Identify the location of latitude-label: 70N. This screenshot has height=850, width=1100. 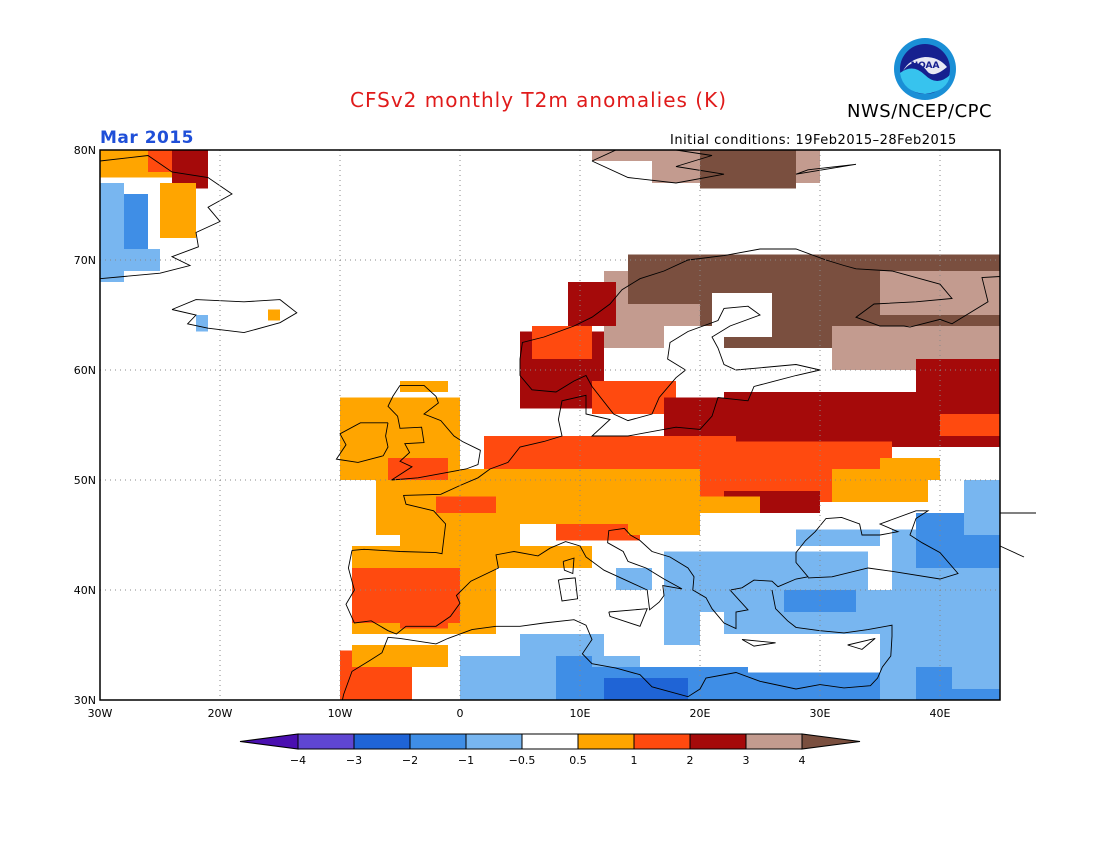
(85, 260).